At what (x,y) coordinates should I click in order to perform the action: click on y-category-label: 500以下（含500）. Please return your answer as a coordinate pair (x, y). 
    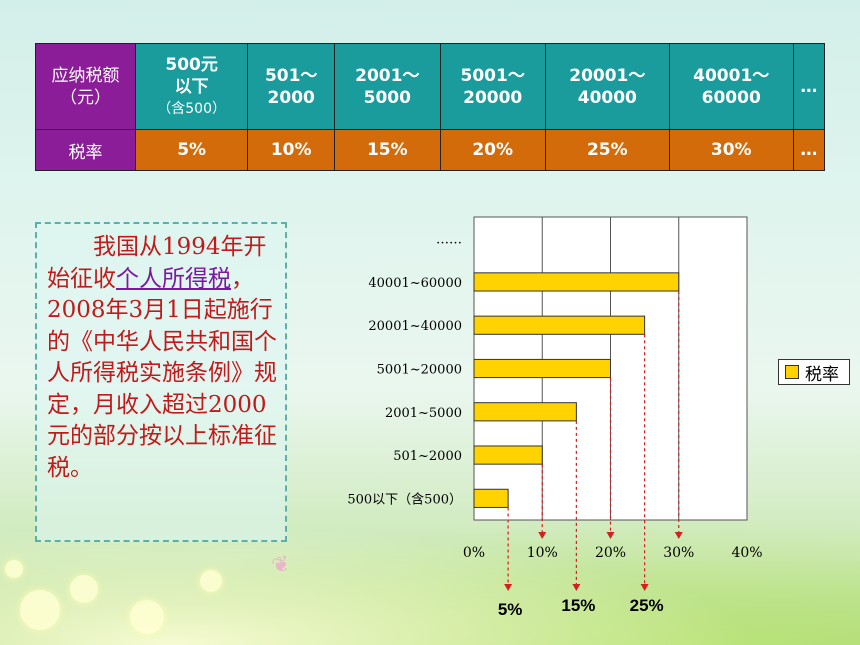
    Looking at the image, I should click on (404, 499).